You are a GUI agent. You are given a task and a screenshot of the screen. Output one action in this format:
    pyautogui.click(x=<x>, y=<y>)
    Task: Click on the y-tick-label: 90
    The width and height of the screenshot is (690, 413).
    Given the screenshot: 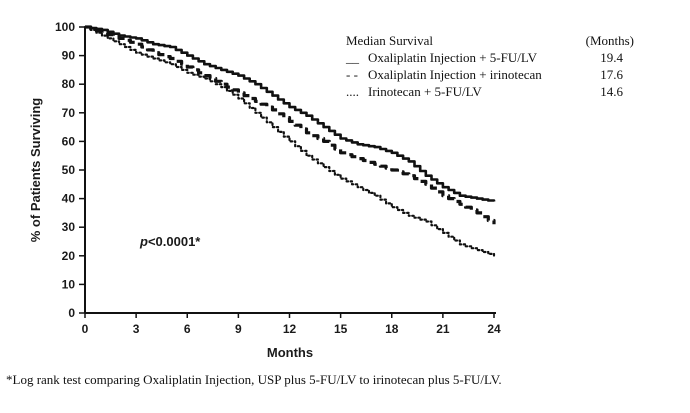 What is the action you would take?
    pyautogui.click(x=69, y=56)
    